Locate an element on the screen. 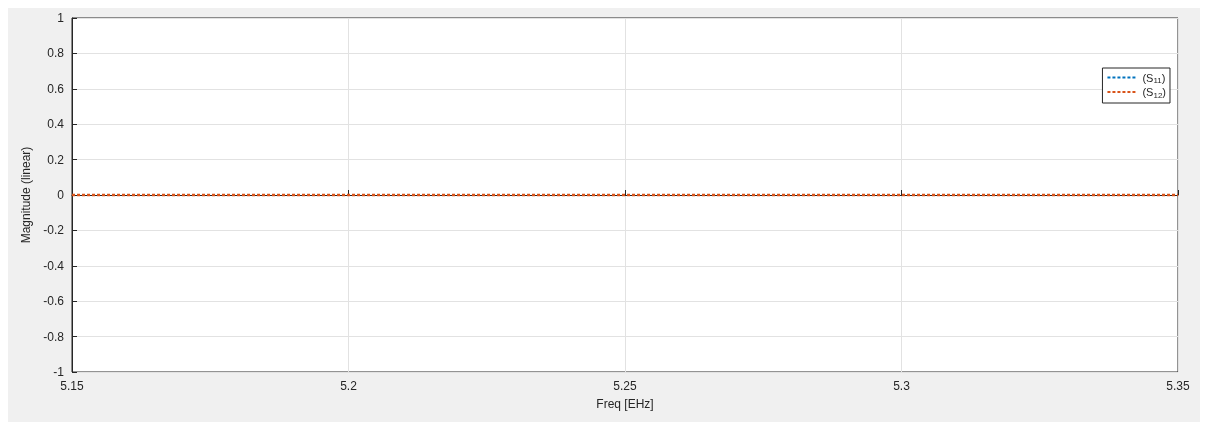  y-tick-label: -1 is located at coordinates (59, 372).